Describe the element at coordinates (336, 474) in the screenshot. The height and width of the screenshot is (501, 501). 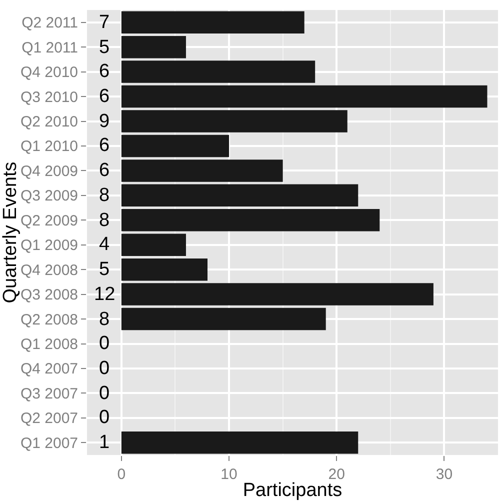
I see `x-tick-label: 20` at that location.